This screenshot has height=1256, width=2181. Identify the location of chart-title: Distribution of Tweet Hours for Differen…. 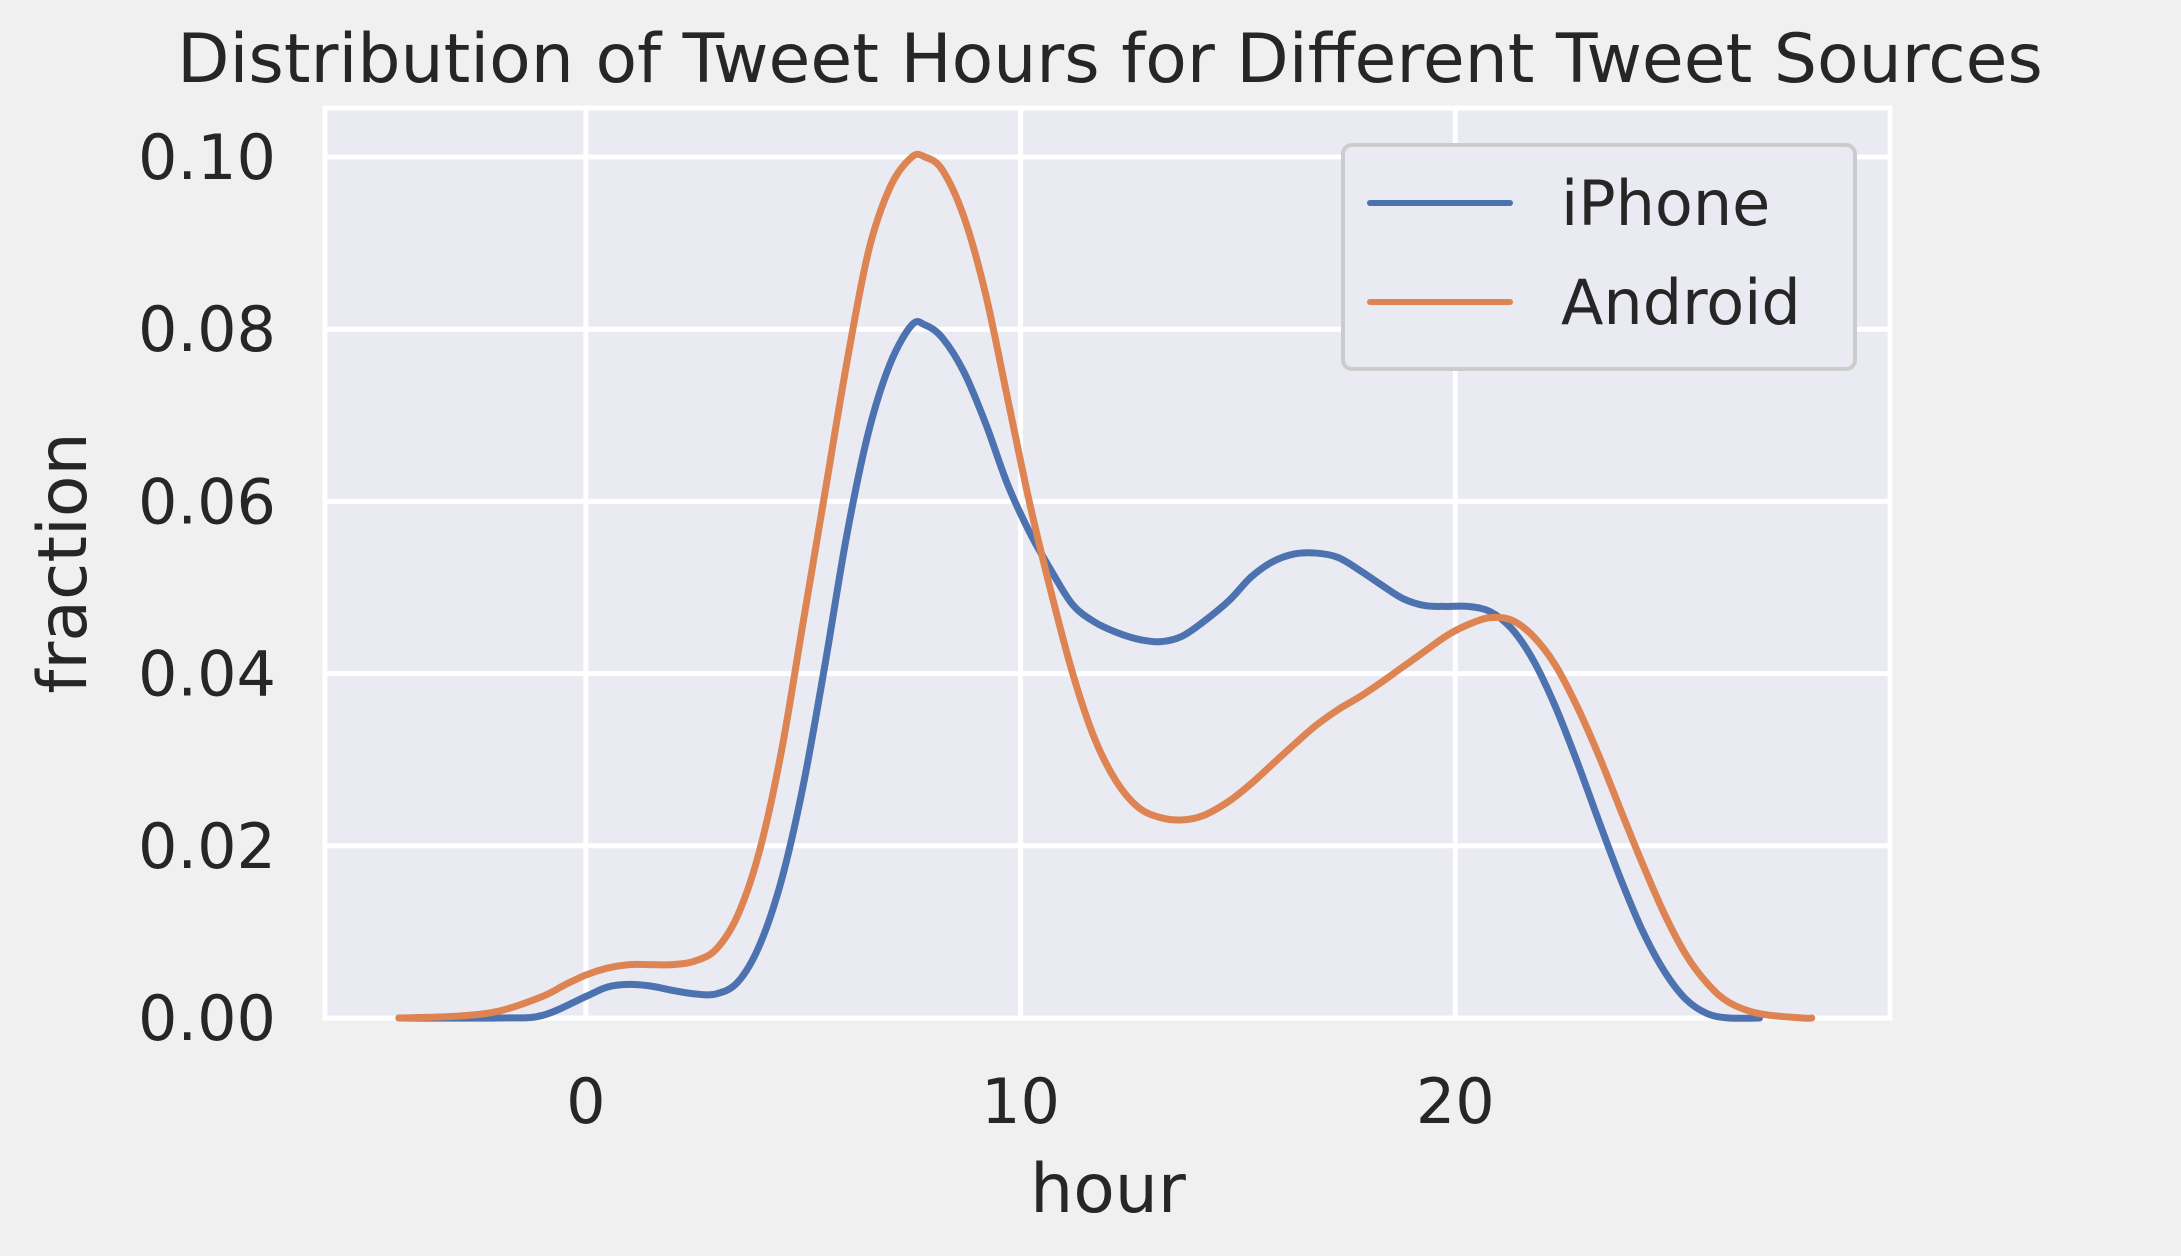
(1110, 59).